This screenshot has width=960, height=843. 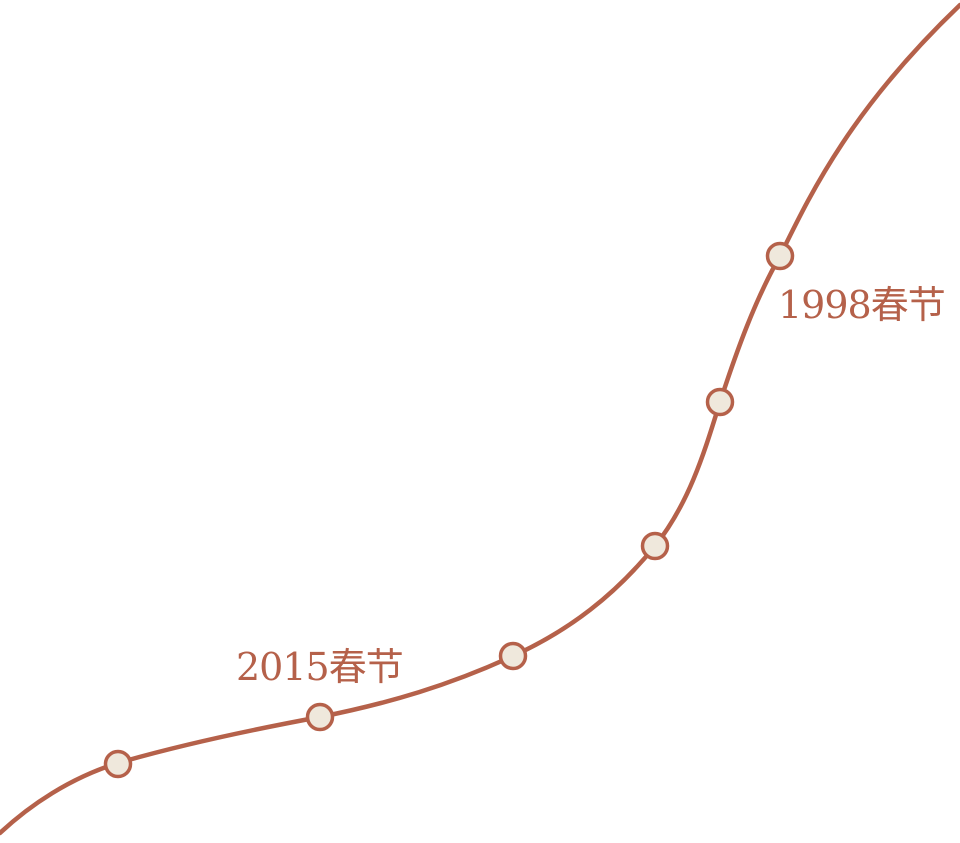 What do you see at coordinates (655, 546) in the screenshot?
I see `milestone-4-dot` at bounding box center [655, 546].